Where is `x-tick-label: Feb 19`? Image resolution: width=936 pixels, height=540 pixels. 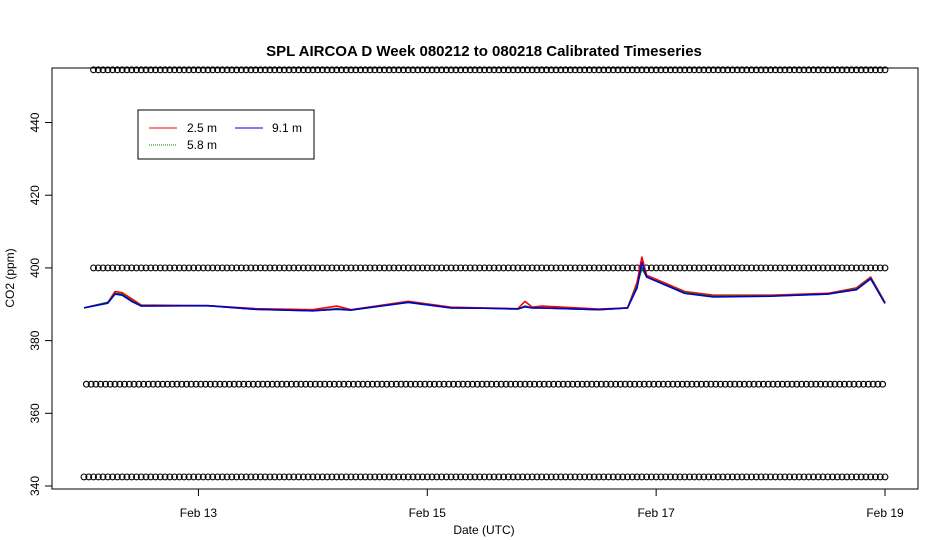 x-tick-label: Feb 19 is located at coordinates (885, 513).